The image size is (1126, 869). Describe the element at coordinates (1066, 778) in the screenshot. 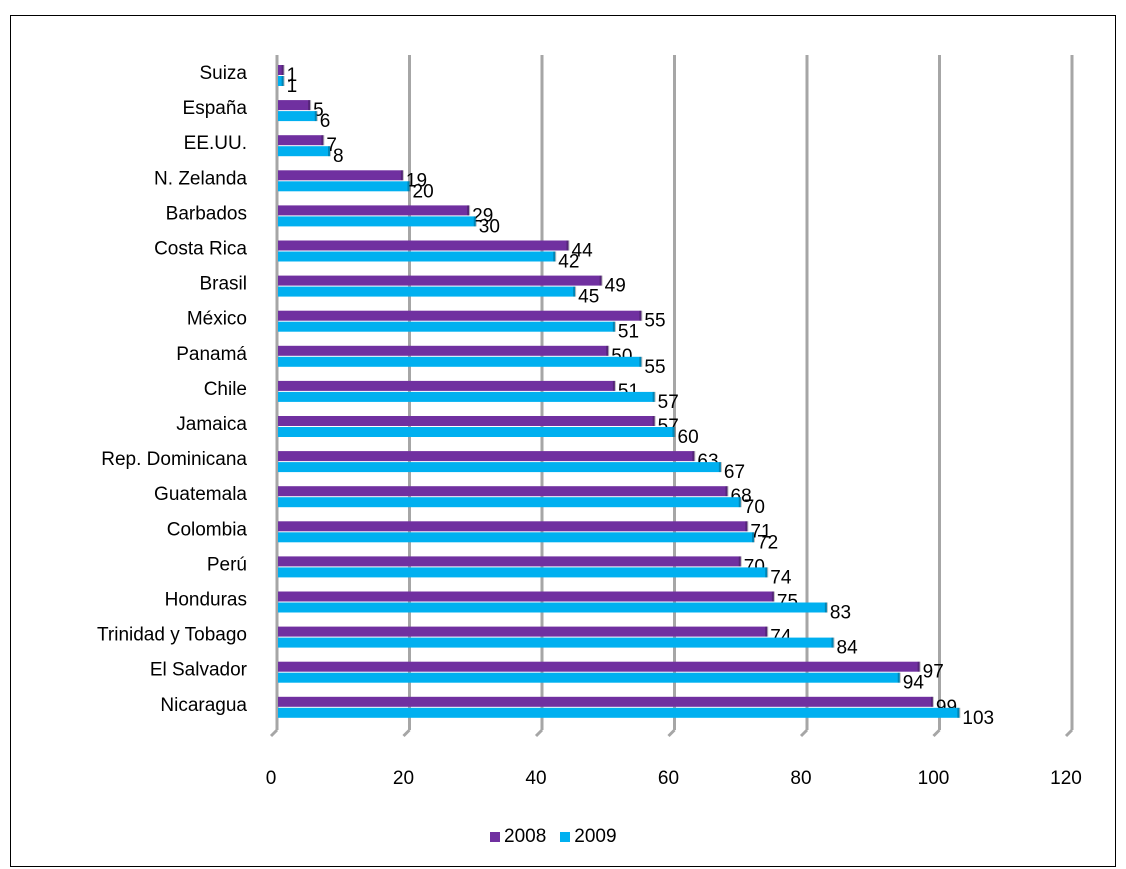

I see `x-tick-label-120: 120` at that location.